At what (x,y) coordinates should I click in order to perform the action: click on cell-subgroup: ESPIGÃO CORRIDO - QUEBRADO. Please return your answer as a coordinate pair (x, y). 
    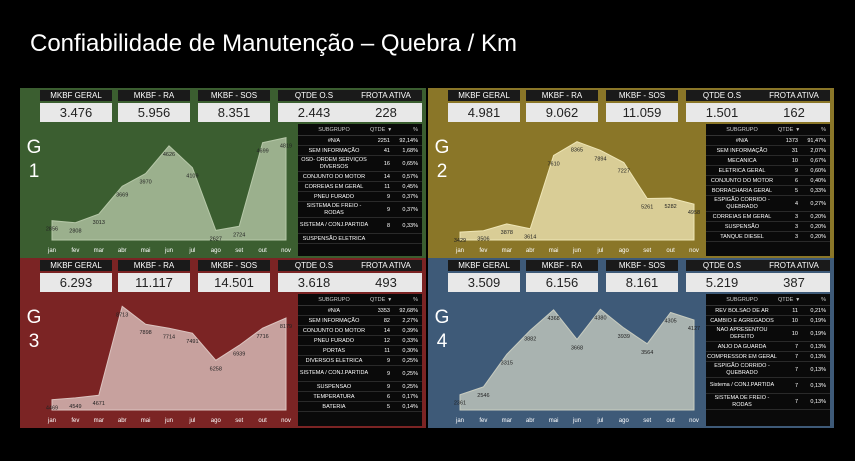
    Looking at the image, I should click on (742, 369).